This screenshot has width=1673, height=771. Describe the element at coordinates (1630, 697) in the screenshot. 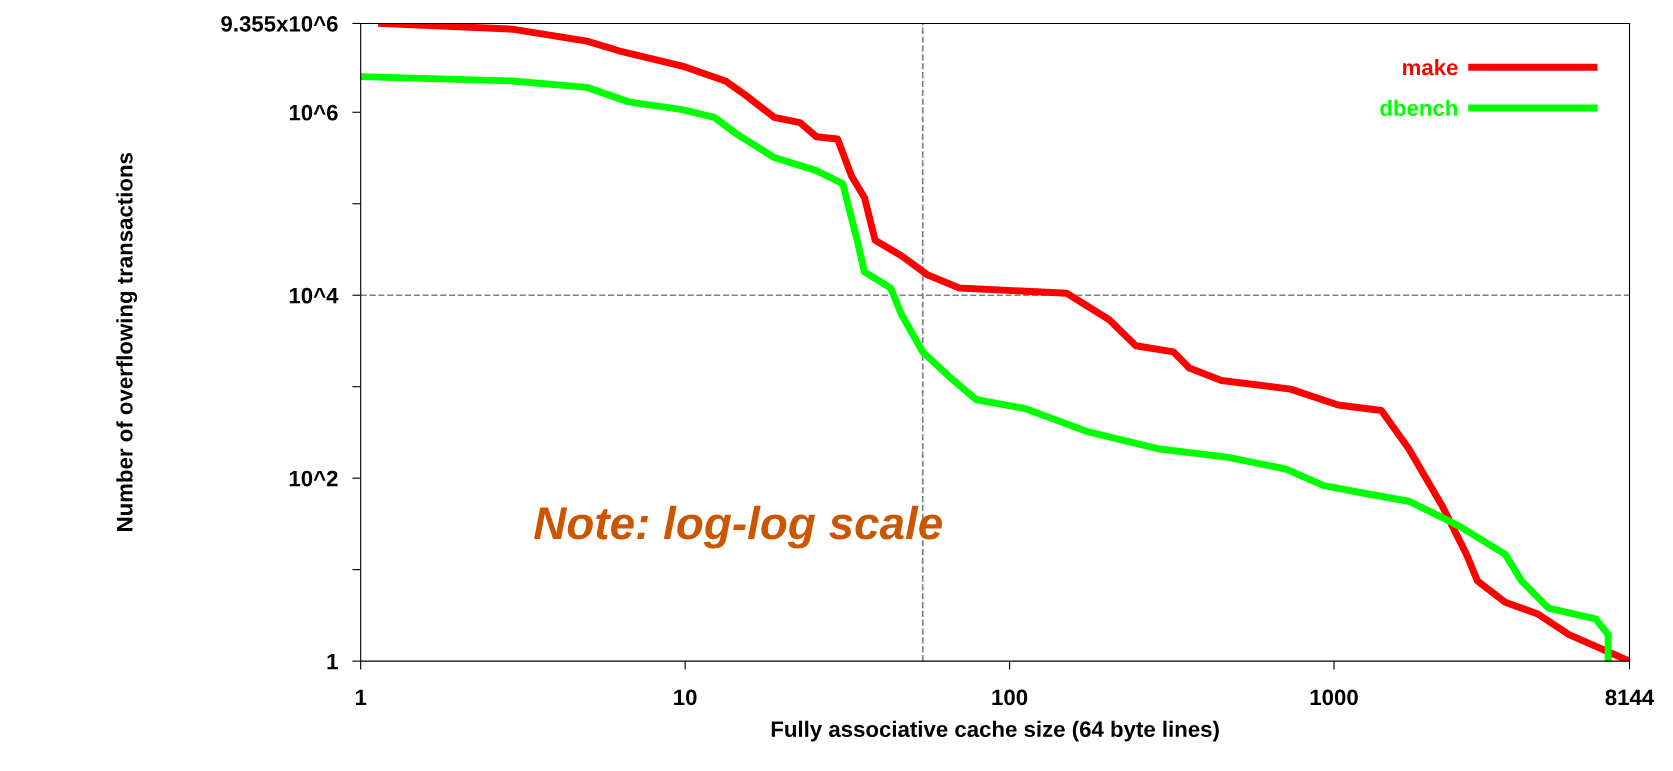

I see `x-tick-label: 8144` at that location.